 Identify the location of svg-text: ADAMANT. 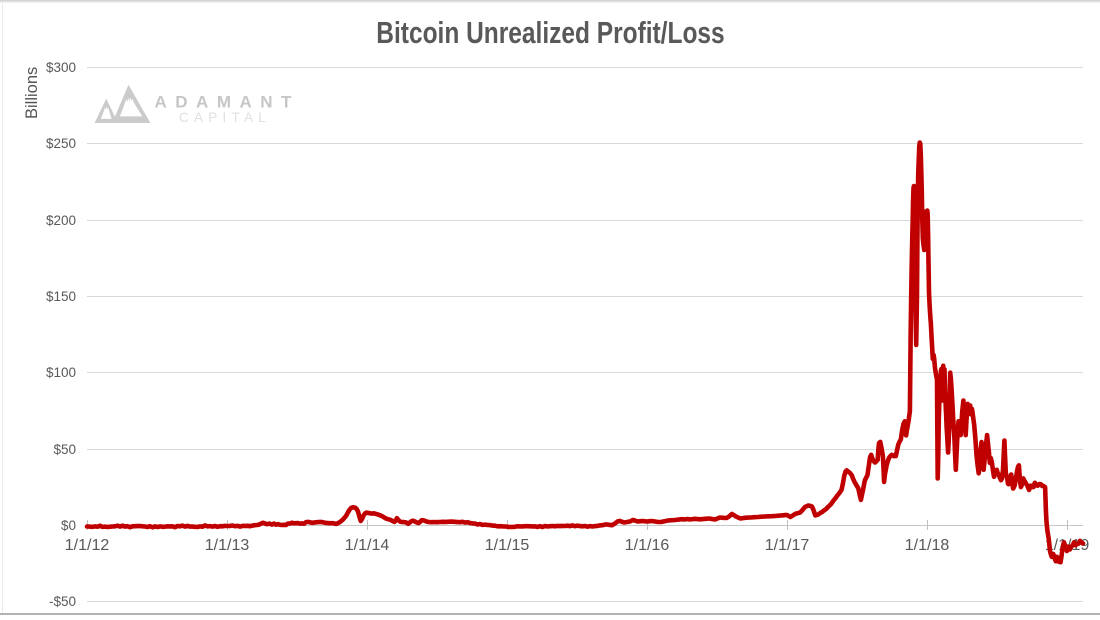
(227, 102).